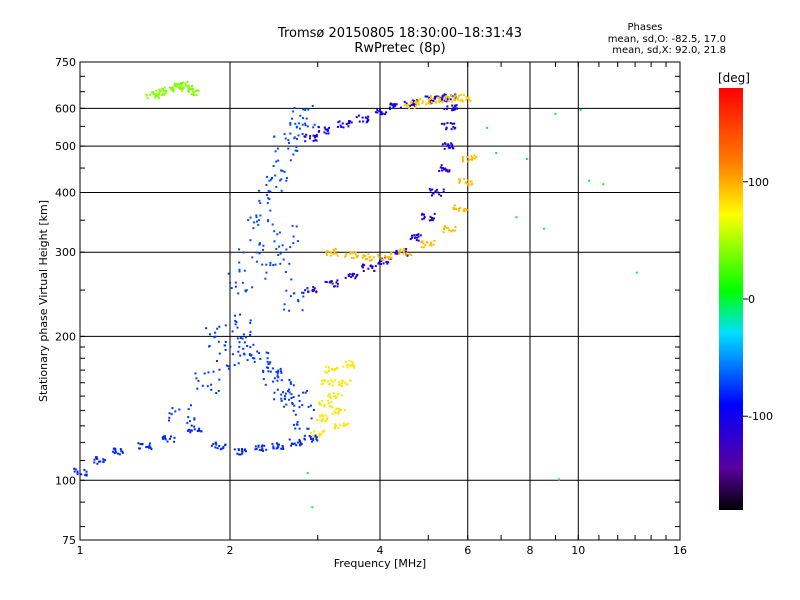  Describe the element at coordinates (65, 192) in the screenshot. I see `y-tick-label: 400` at that location.